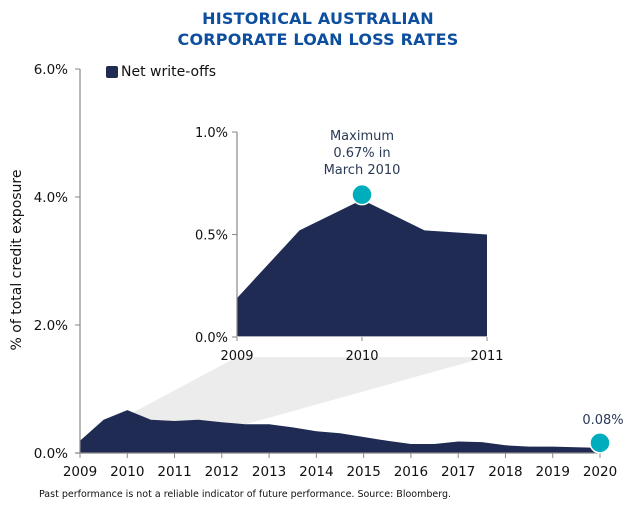 The image size is (636, 509). Describe the element at coordinates (222, 472) in the screenshot. I see `x-tick-label: 2012` at that location.